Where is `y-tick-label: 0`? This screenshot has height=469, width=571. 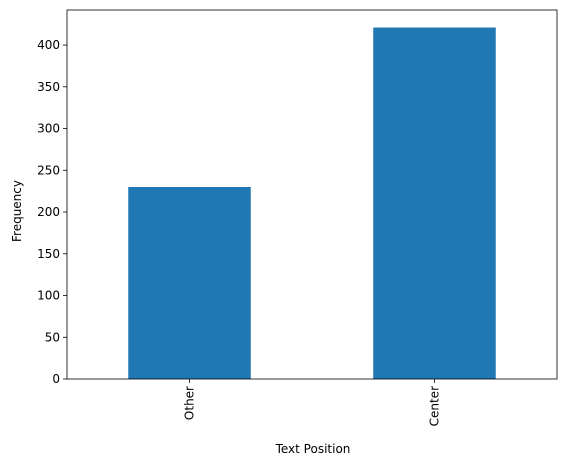
y-tick-label: 0 is located at coordinates (56, 379).